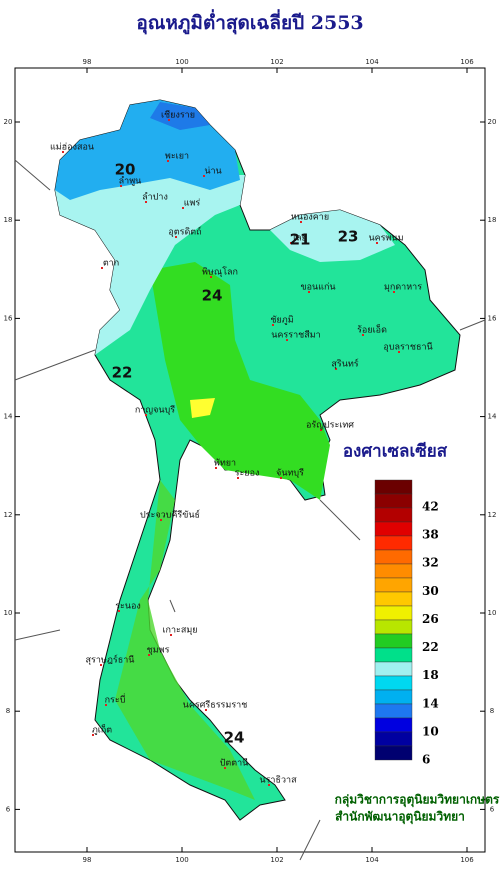  I want to click on province-label: ประจวบคีรีขันธ์, so click(170, 515).